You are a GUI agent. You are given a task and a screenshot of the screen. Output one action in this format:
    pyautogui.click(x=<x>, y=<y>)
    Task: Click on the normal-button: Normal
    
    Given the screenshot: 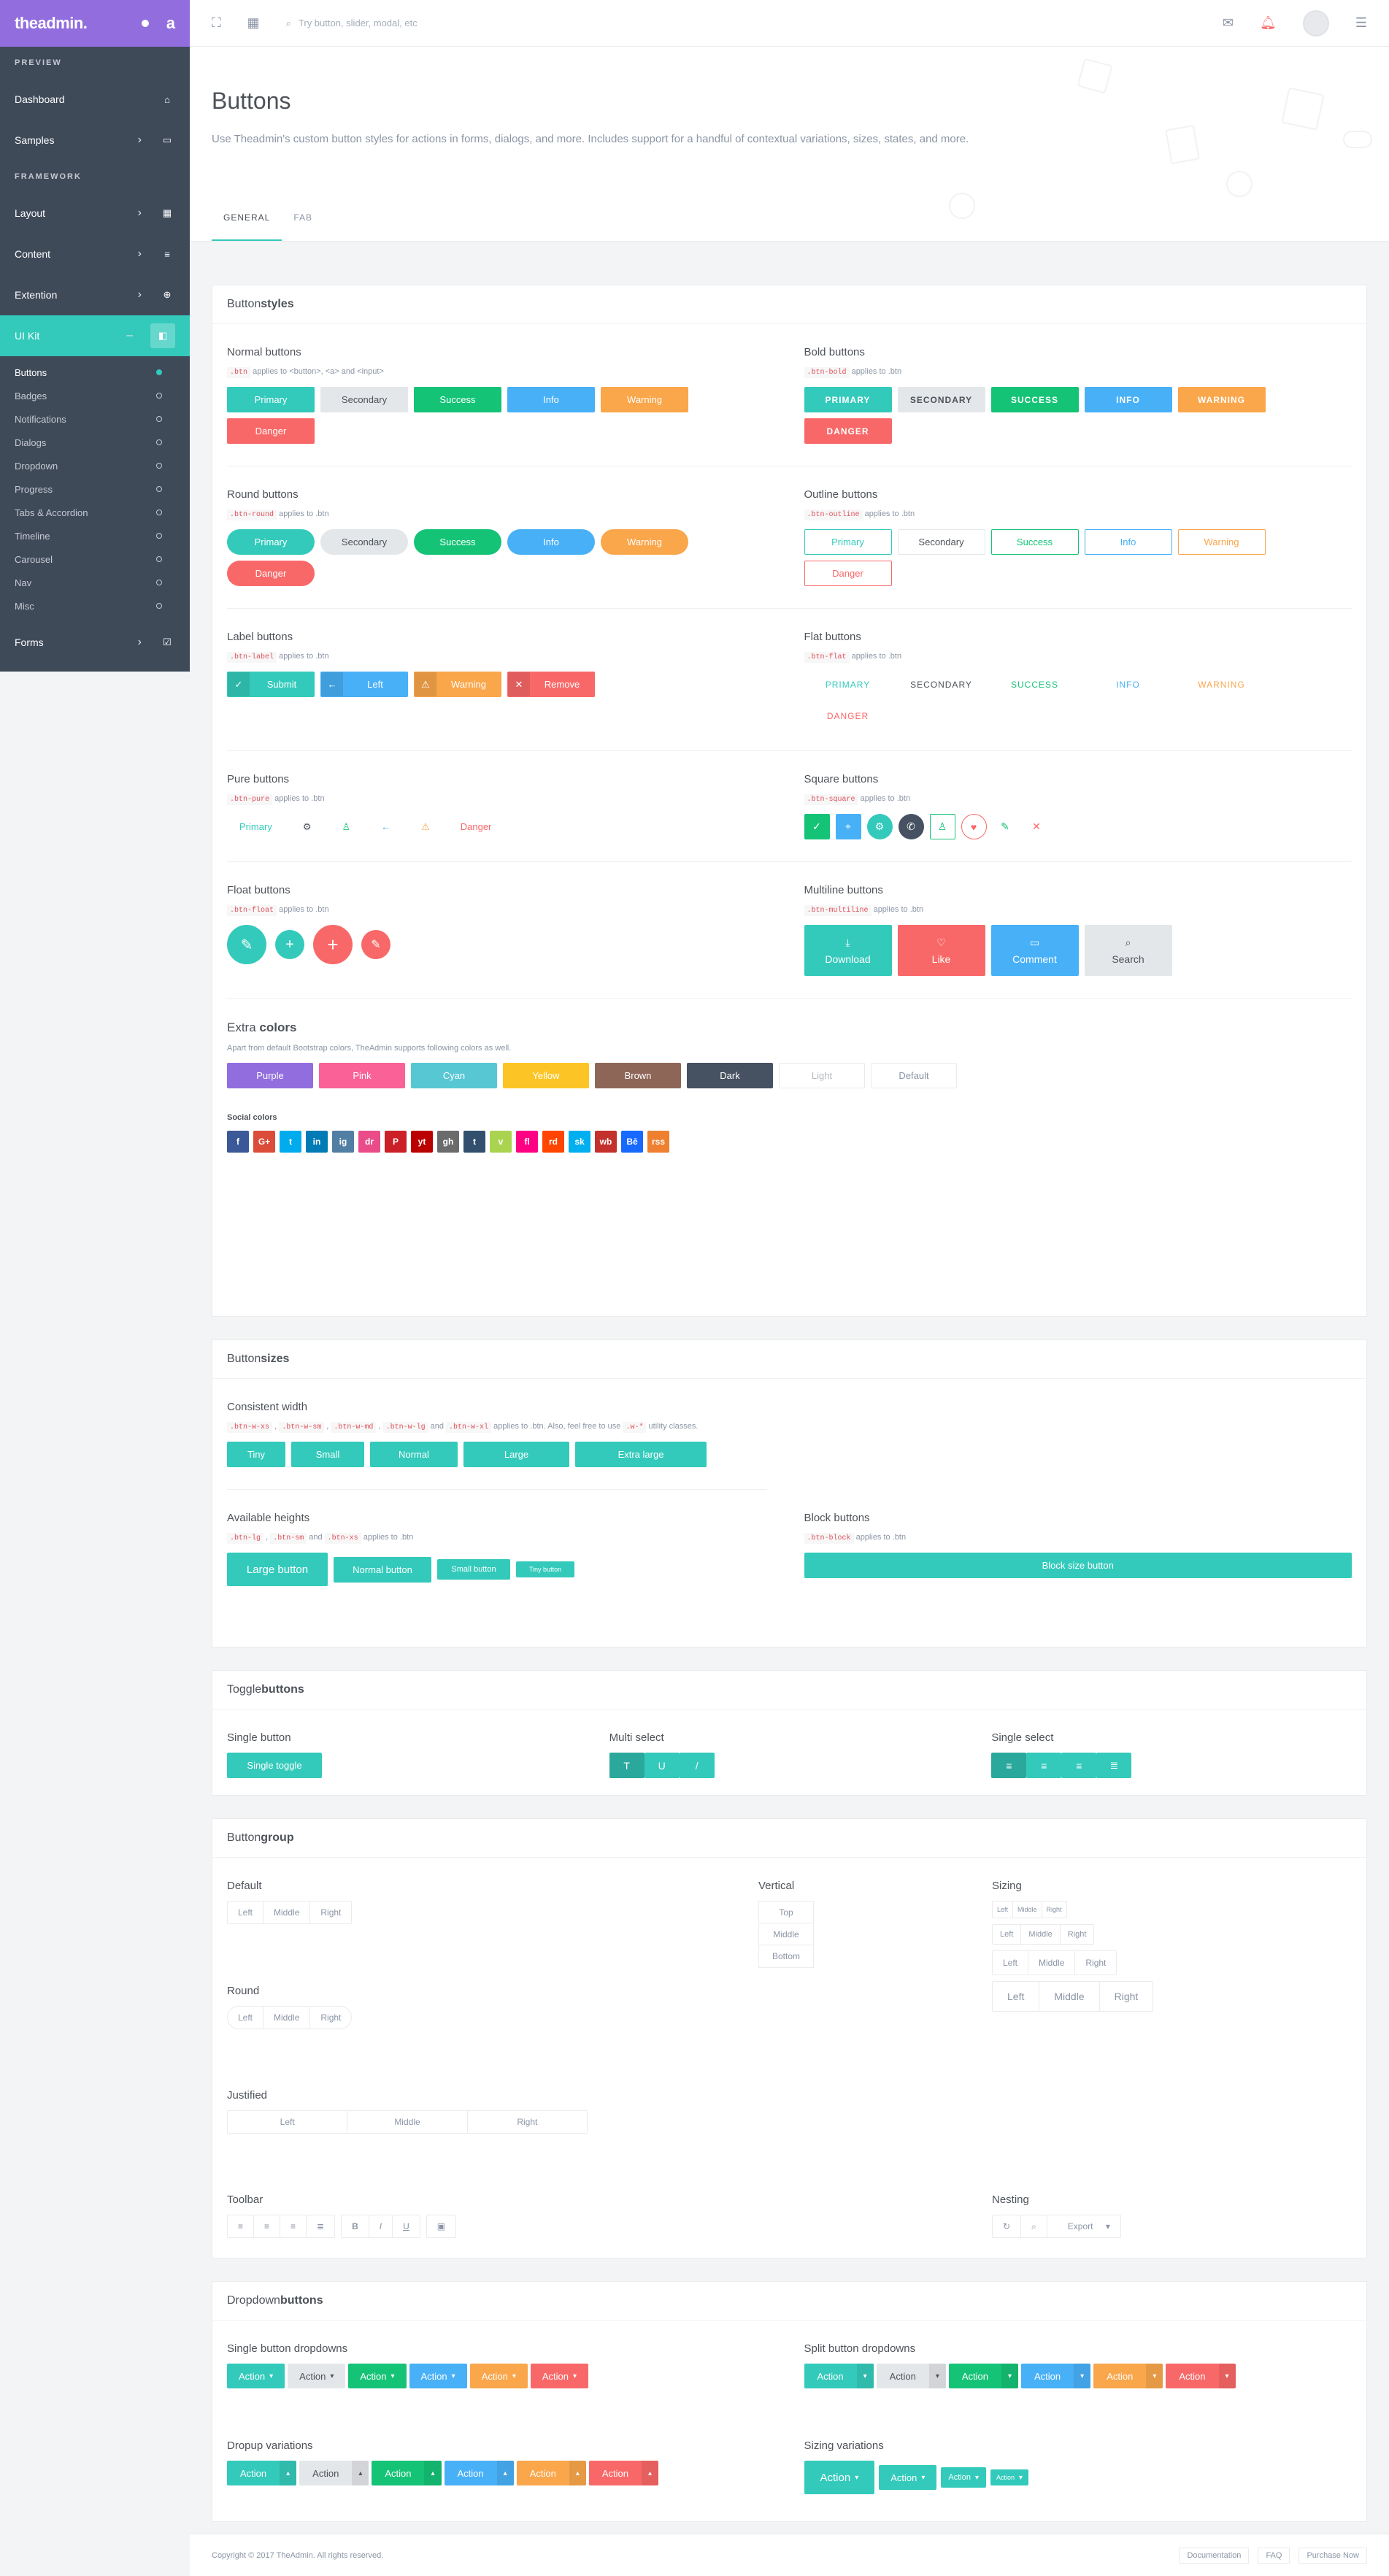 What is the action you would take?
    pyautogui.click(x=414, y=1454)
    